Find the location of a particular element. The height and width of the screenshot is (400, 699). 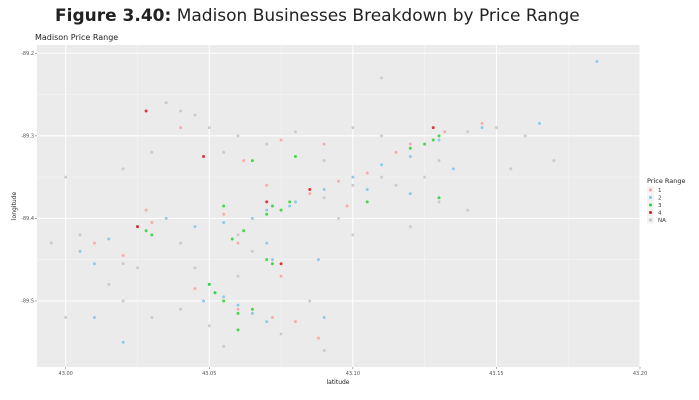

legend: Price Range 1 23 4NA is located at coordinates (666, 200).